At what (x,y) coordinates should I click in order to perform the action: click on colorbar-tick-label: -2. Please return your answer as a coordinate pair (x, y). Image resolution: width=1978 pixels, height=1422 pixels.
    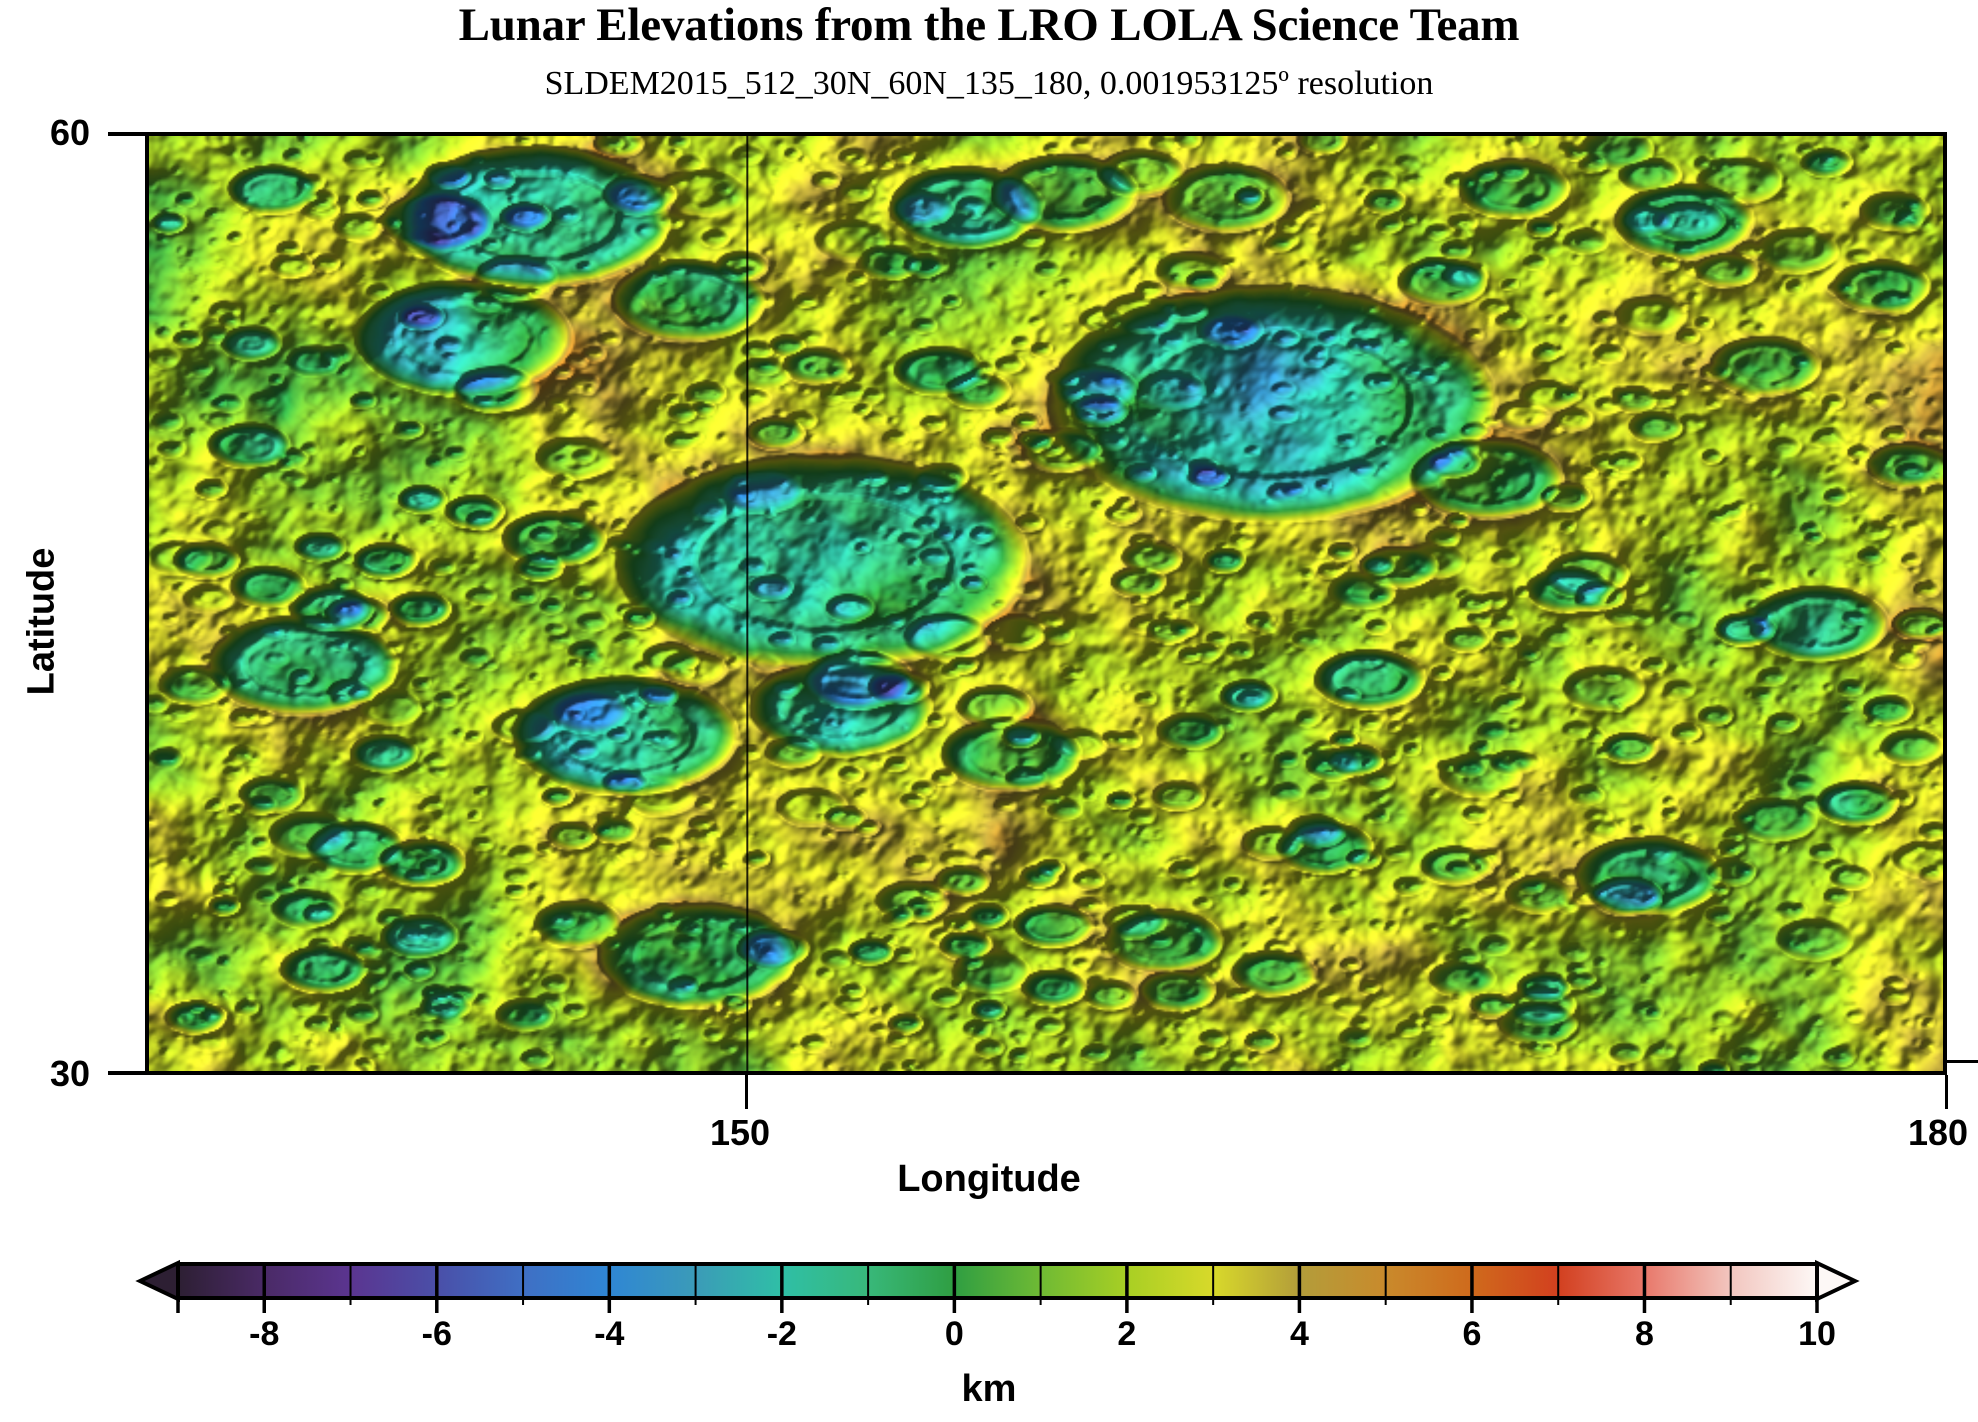
    Looking at the image, I should click on (781, 1334).